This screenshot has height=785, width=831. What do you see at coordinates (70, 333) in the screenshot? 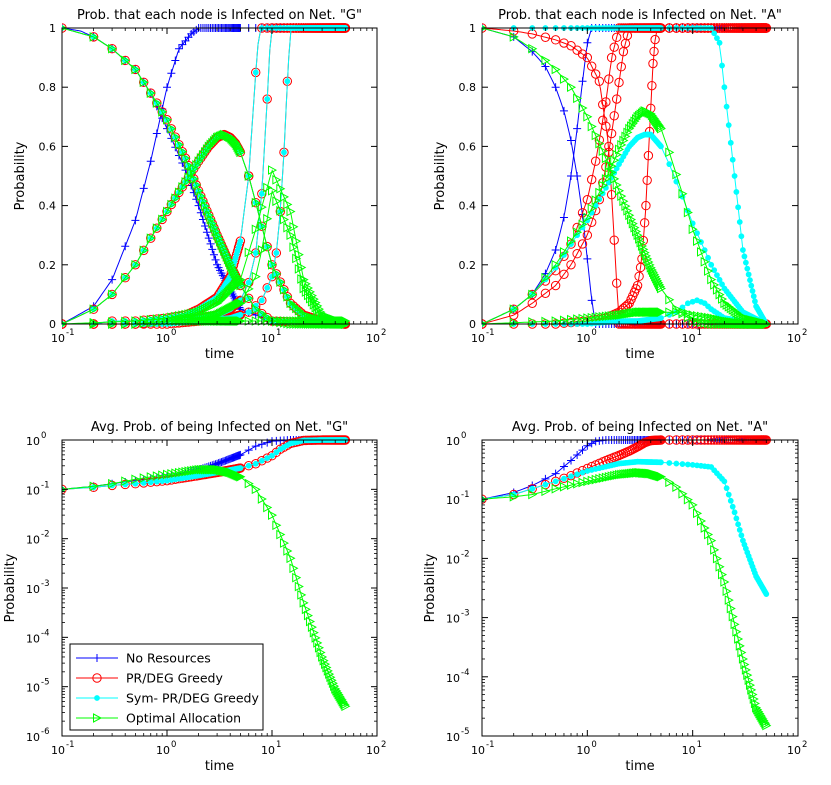
I see `x-tick-exponent: -1` at bounding box center [70, 333].